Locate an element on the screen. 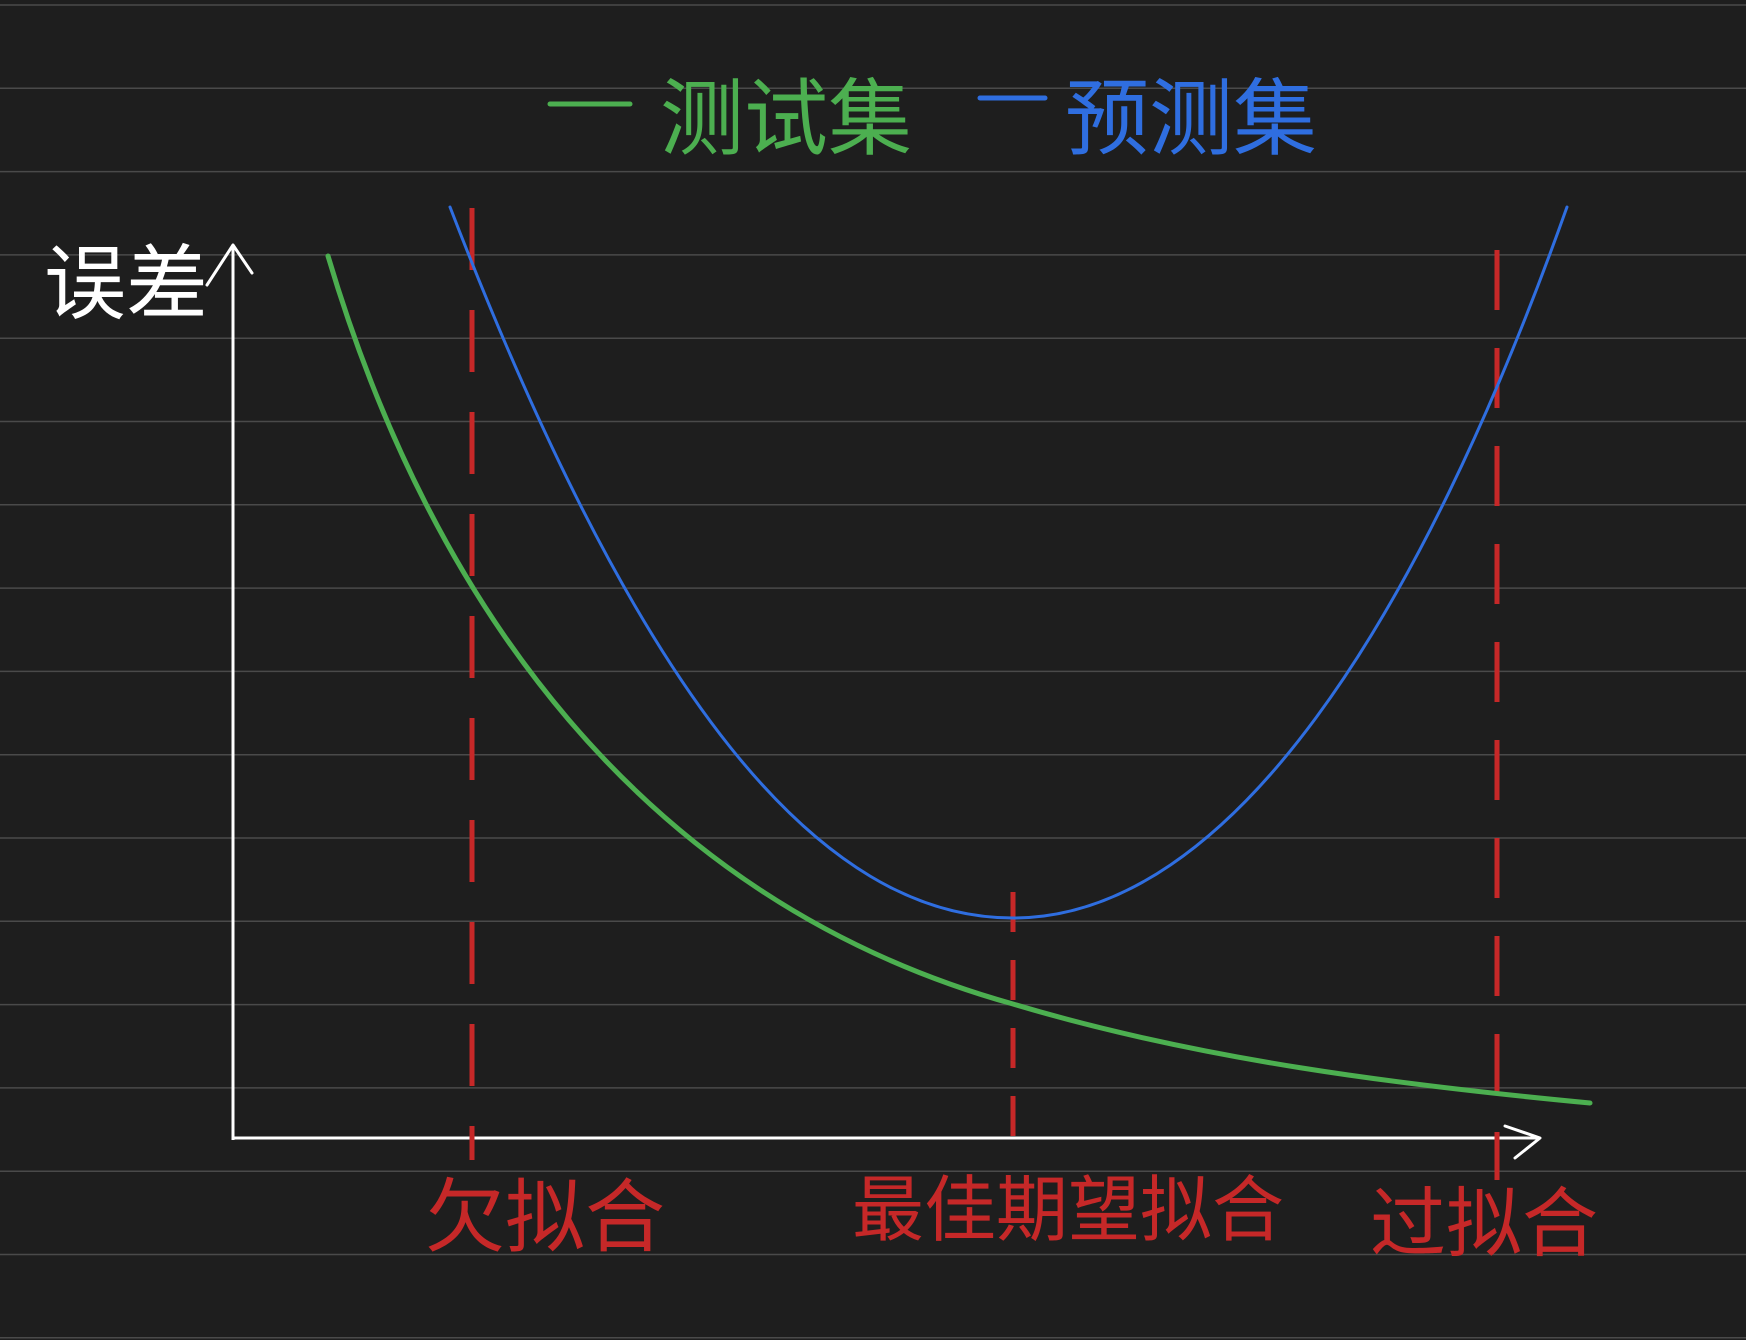 The height and width of the screenshot is (1340, 1746). label-overfit: 过拟合 is located at coordinates (1484, 1223).